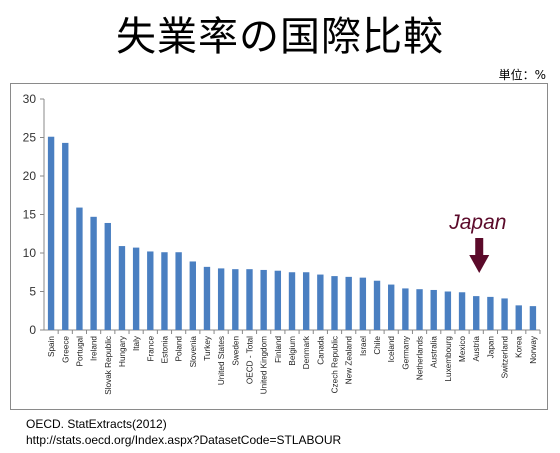 This screenshot has width=560, height=453. What do you see at coordinates (348, 303) in the screenshot?
I see `bar-new-zealand` at bounding box center [348, 303].